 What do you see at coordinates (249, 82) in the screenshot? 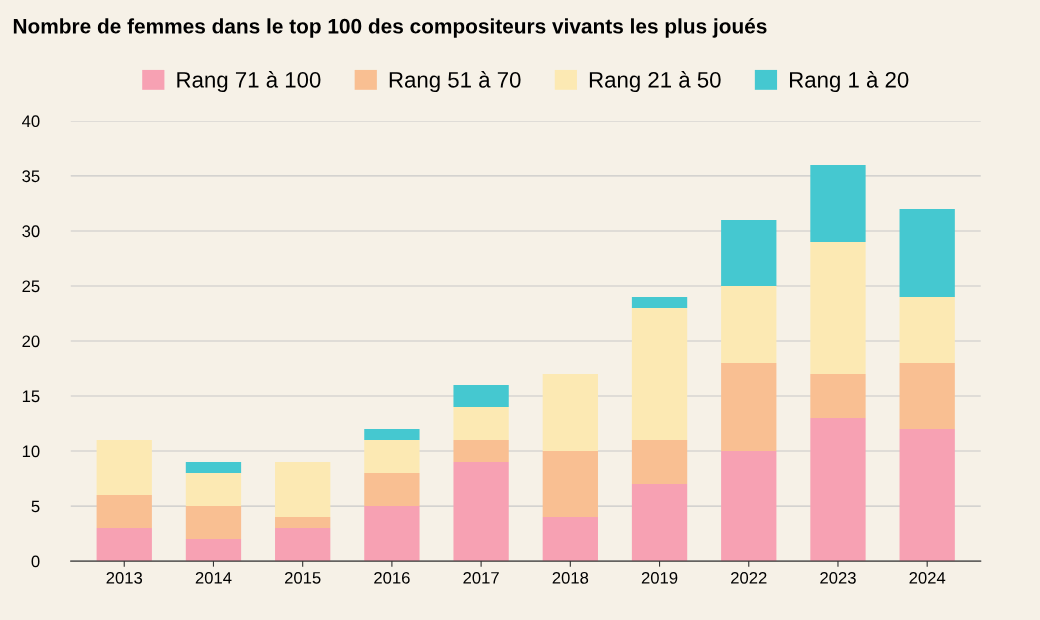
I see `legend-label: Rang 71 à 100` at bounding box center [249, 82].